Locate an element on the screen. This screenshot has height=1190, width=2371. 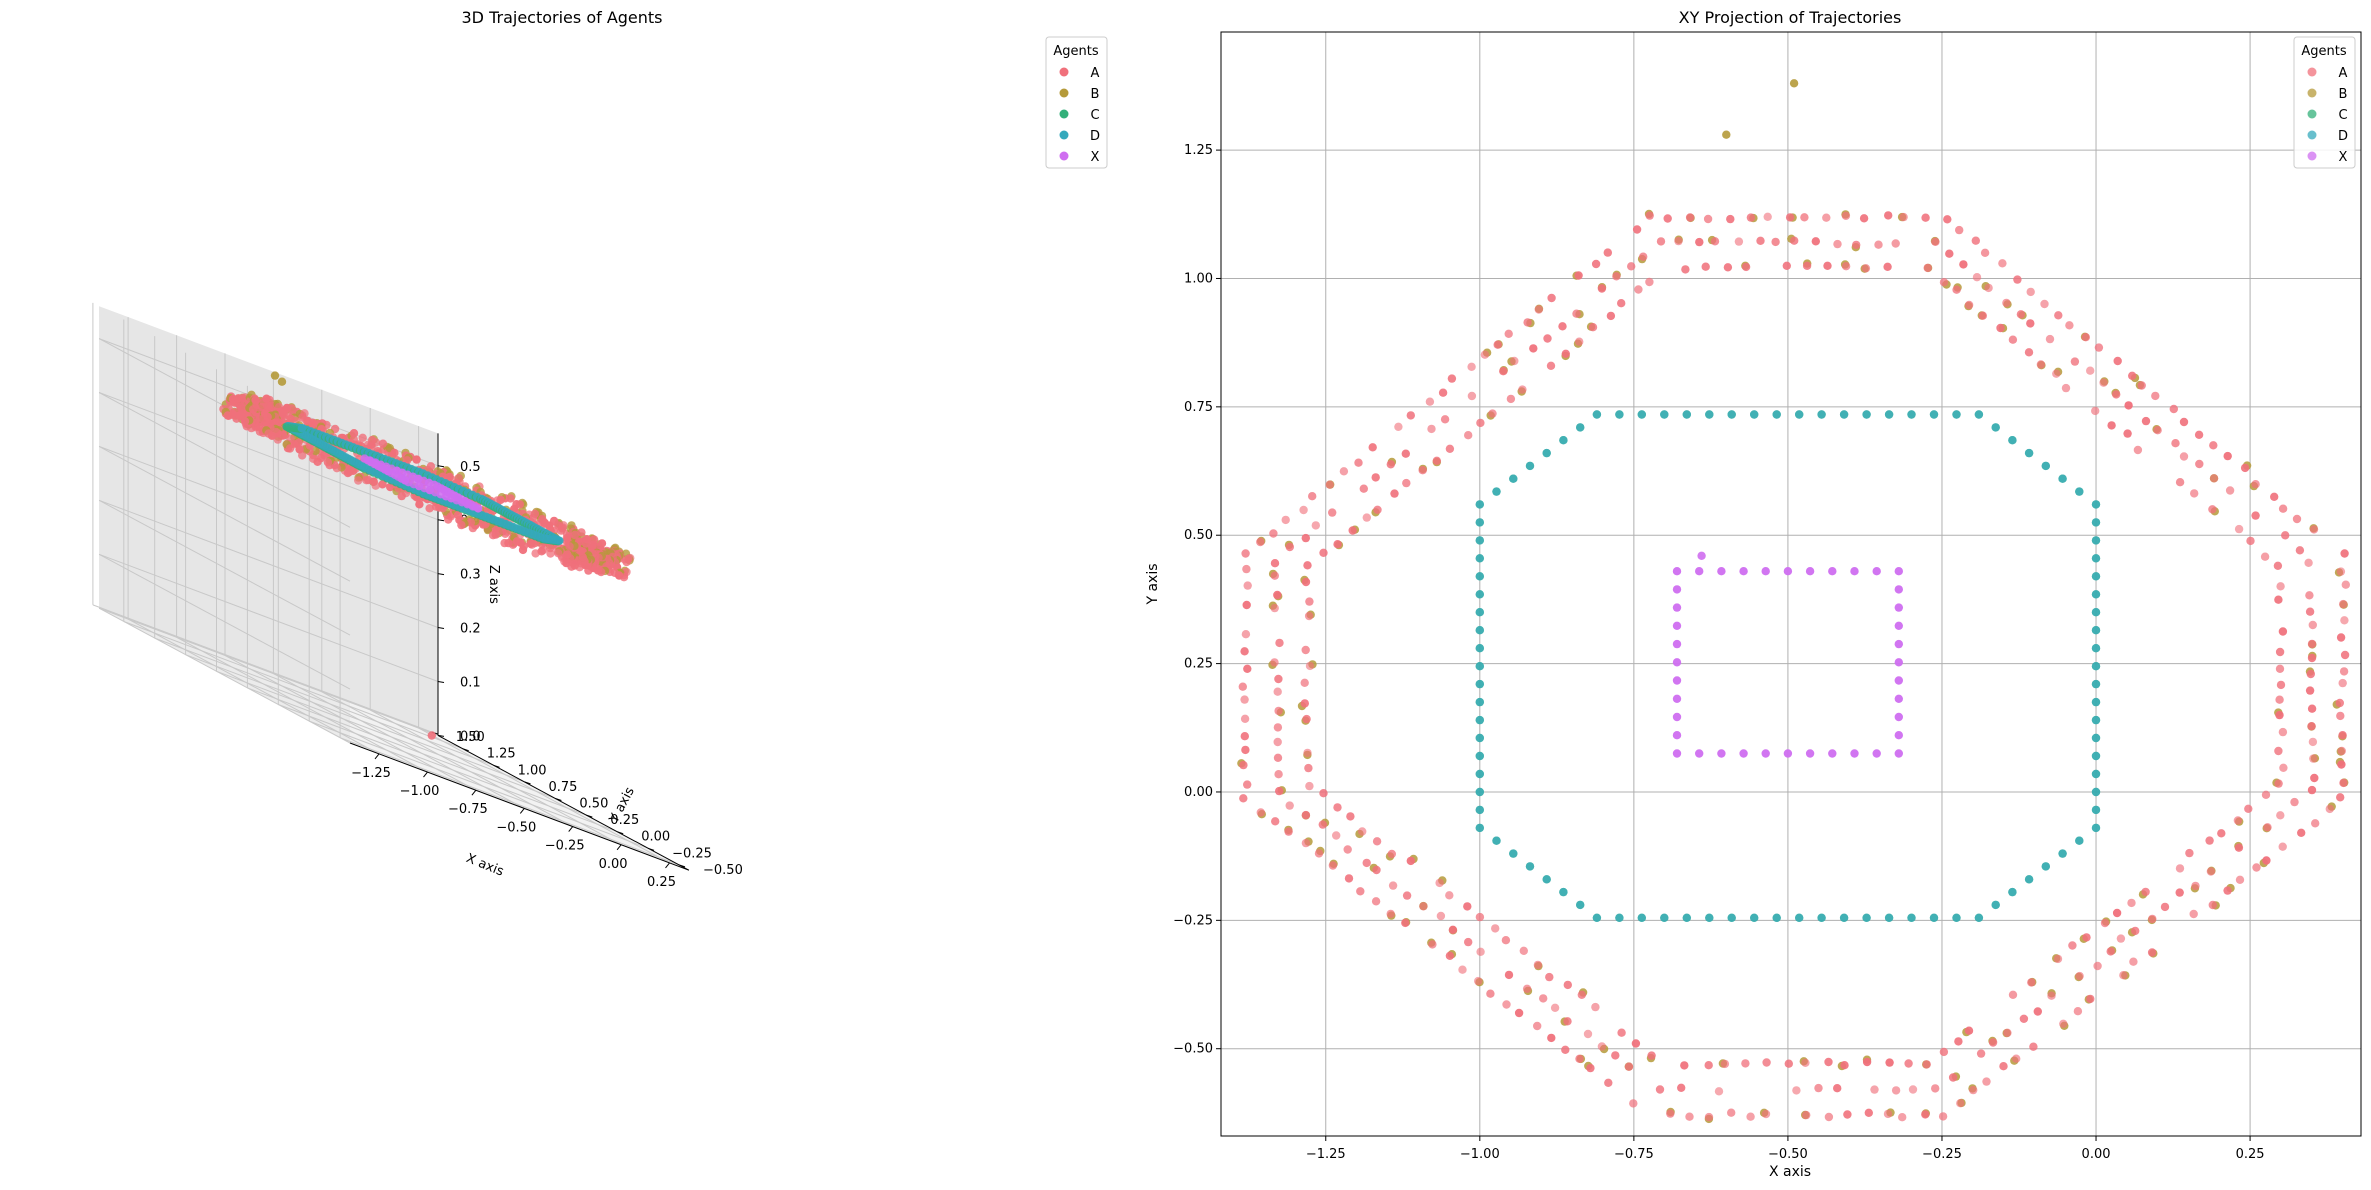
chart-3d-y-tick-label: −0.50 is located at coordinates (723, 870).